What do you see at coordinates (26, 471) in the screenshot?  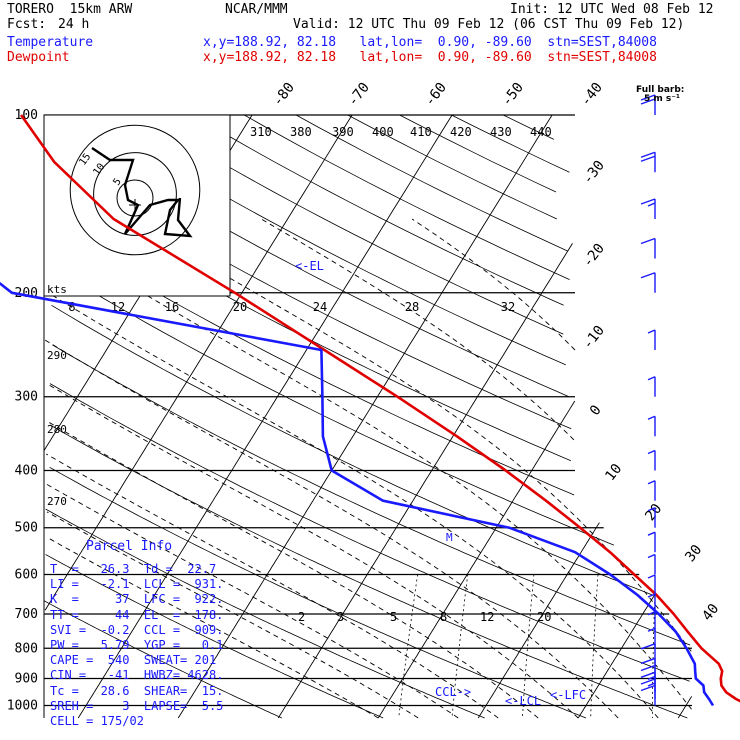 I see `pressure-tick-label: 400` at bounding box center [26, 471].